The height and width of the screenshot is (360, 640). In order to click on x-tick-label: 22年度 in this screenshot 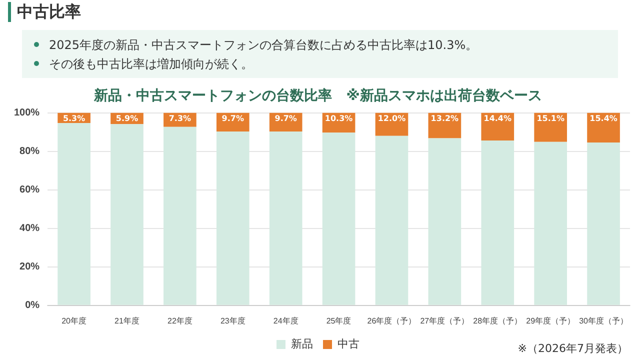, I will do `click(179, 321)`.